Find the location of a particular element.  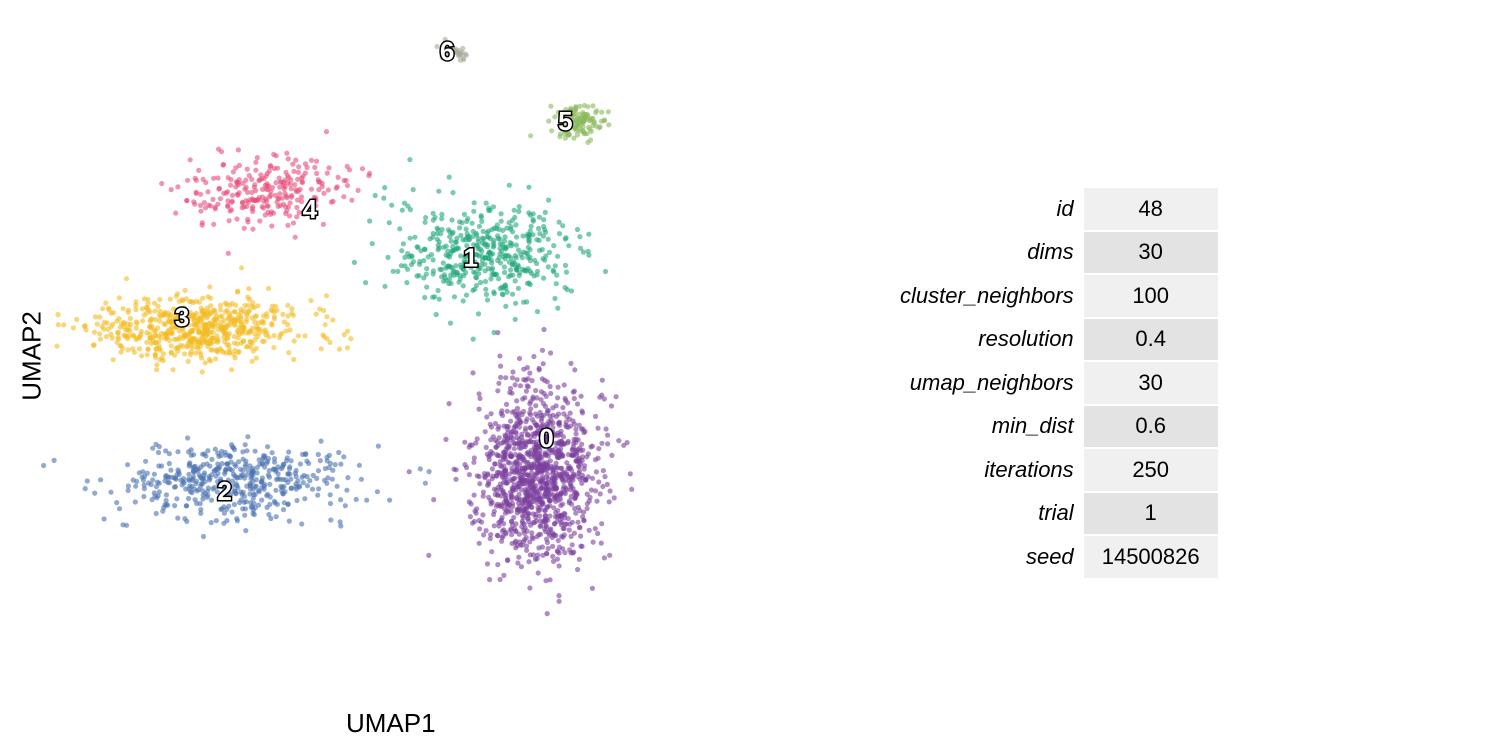

param-key: min_dist is located at coordinates (1032, 426).